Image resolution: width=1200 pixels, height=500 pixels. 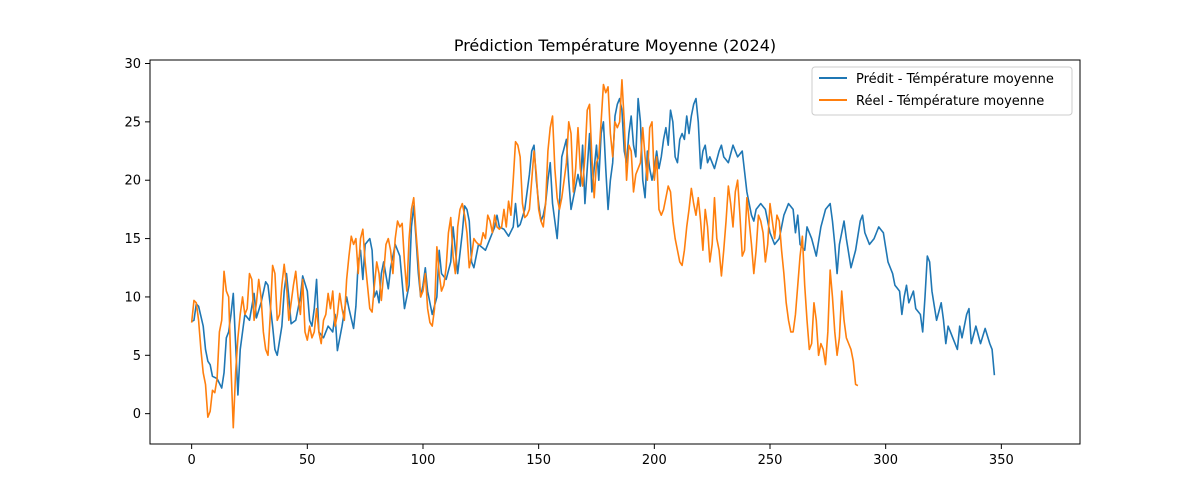 I want to click on x-tick-label: 50, so click(x=307, y=460).